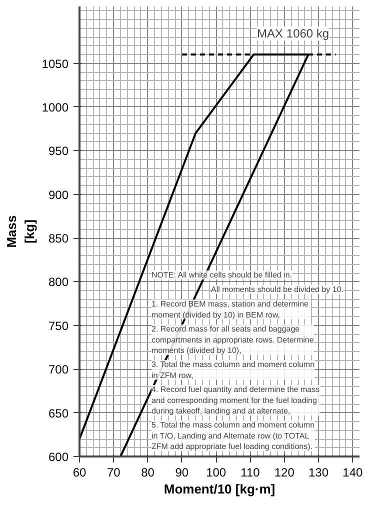 This screenshot has width=369, height=508. Describe the element at coordinates (55, 107) in the screenshot. I see `y-tick-label: 1000` at that location.